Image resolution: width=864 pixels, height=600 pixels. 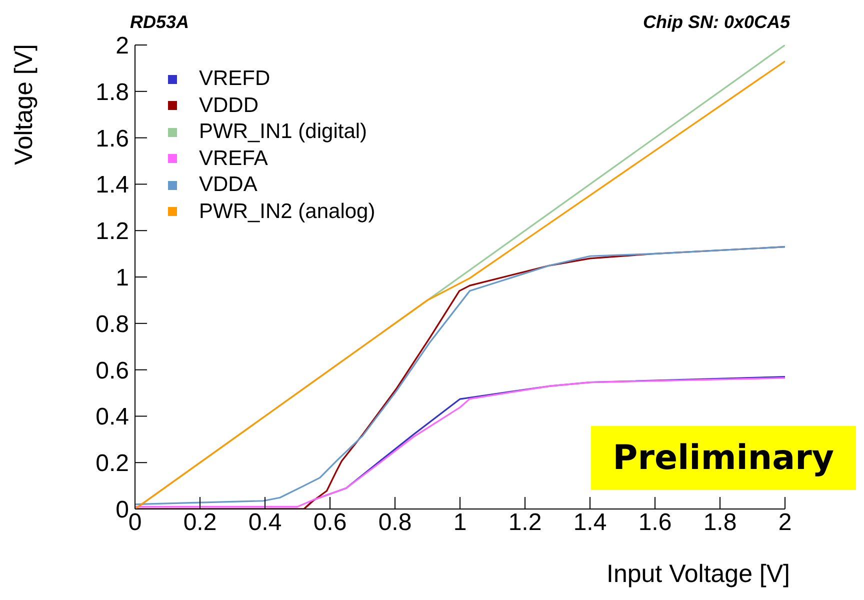 What do you see at coordinates (590, 522) in the screenshot?
I see `x-tick-label: 1.4` at bounding box center [590, 522].